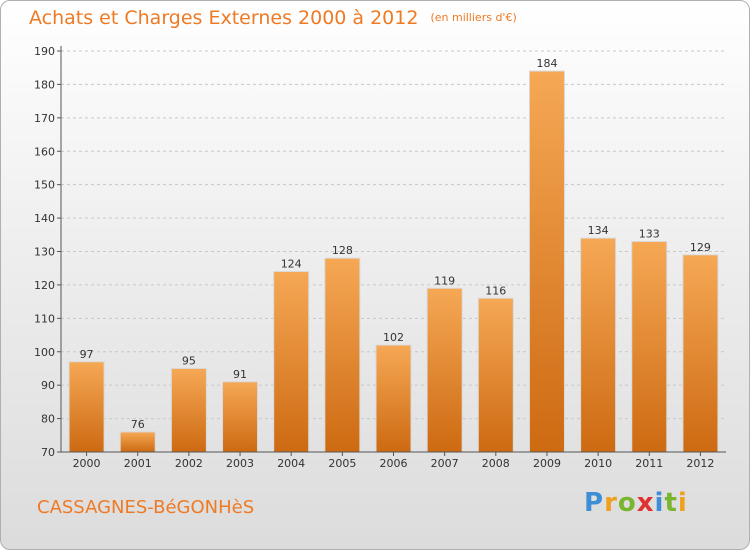 The height and width of the screenshot is (550, 750). What do you see at coordinates (496, 463) in the screenshot?
I see `x-tick-label: 2008` at bounding box center [496, 463].